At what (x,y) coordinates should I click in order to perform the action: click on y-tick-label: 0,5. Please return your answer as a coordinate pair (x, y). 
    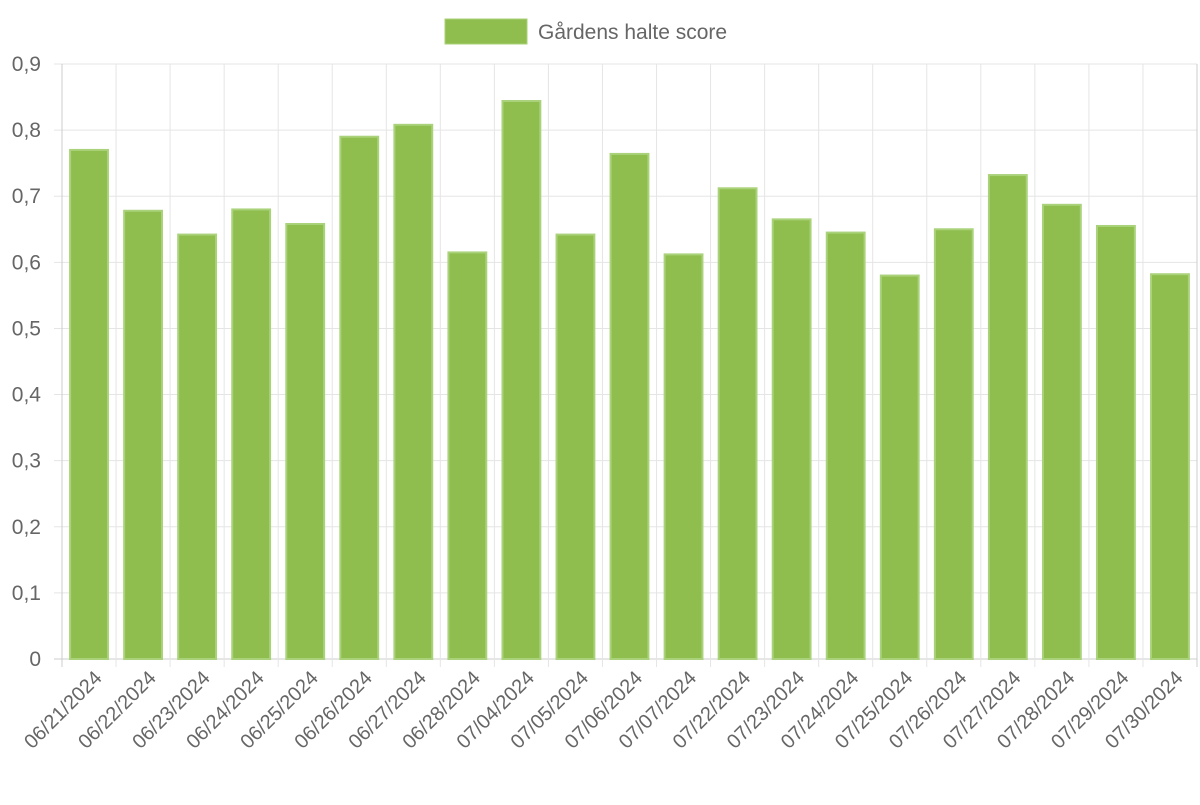
    Looking at the image, I should click on (26, 328).